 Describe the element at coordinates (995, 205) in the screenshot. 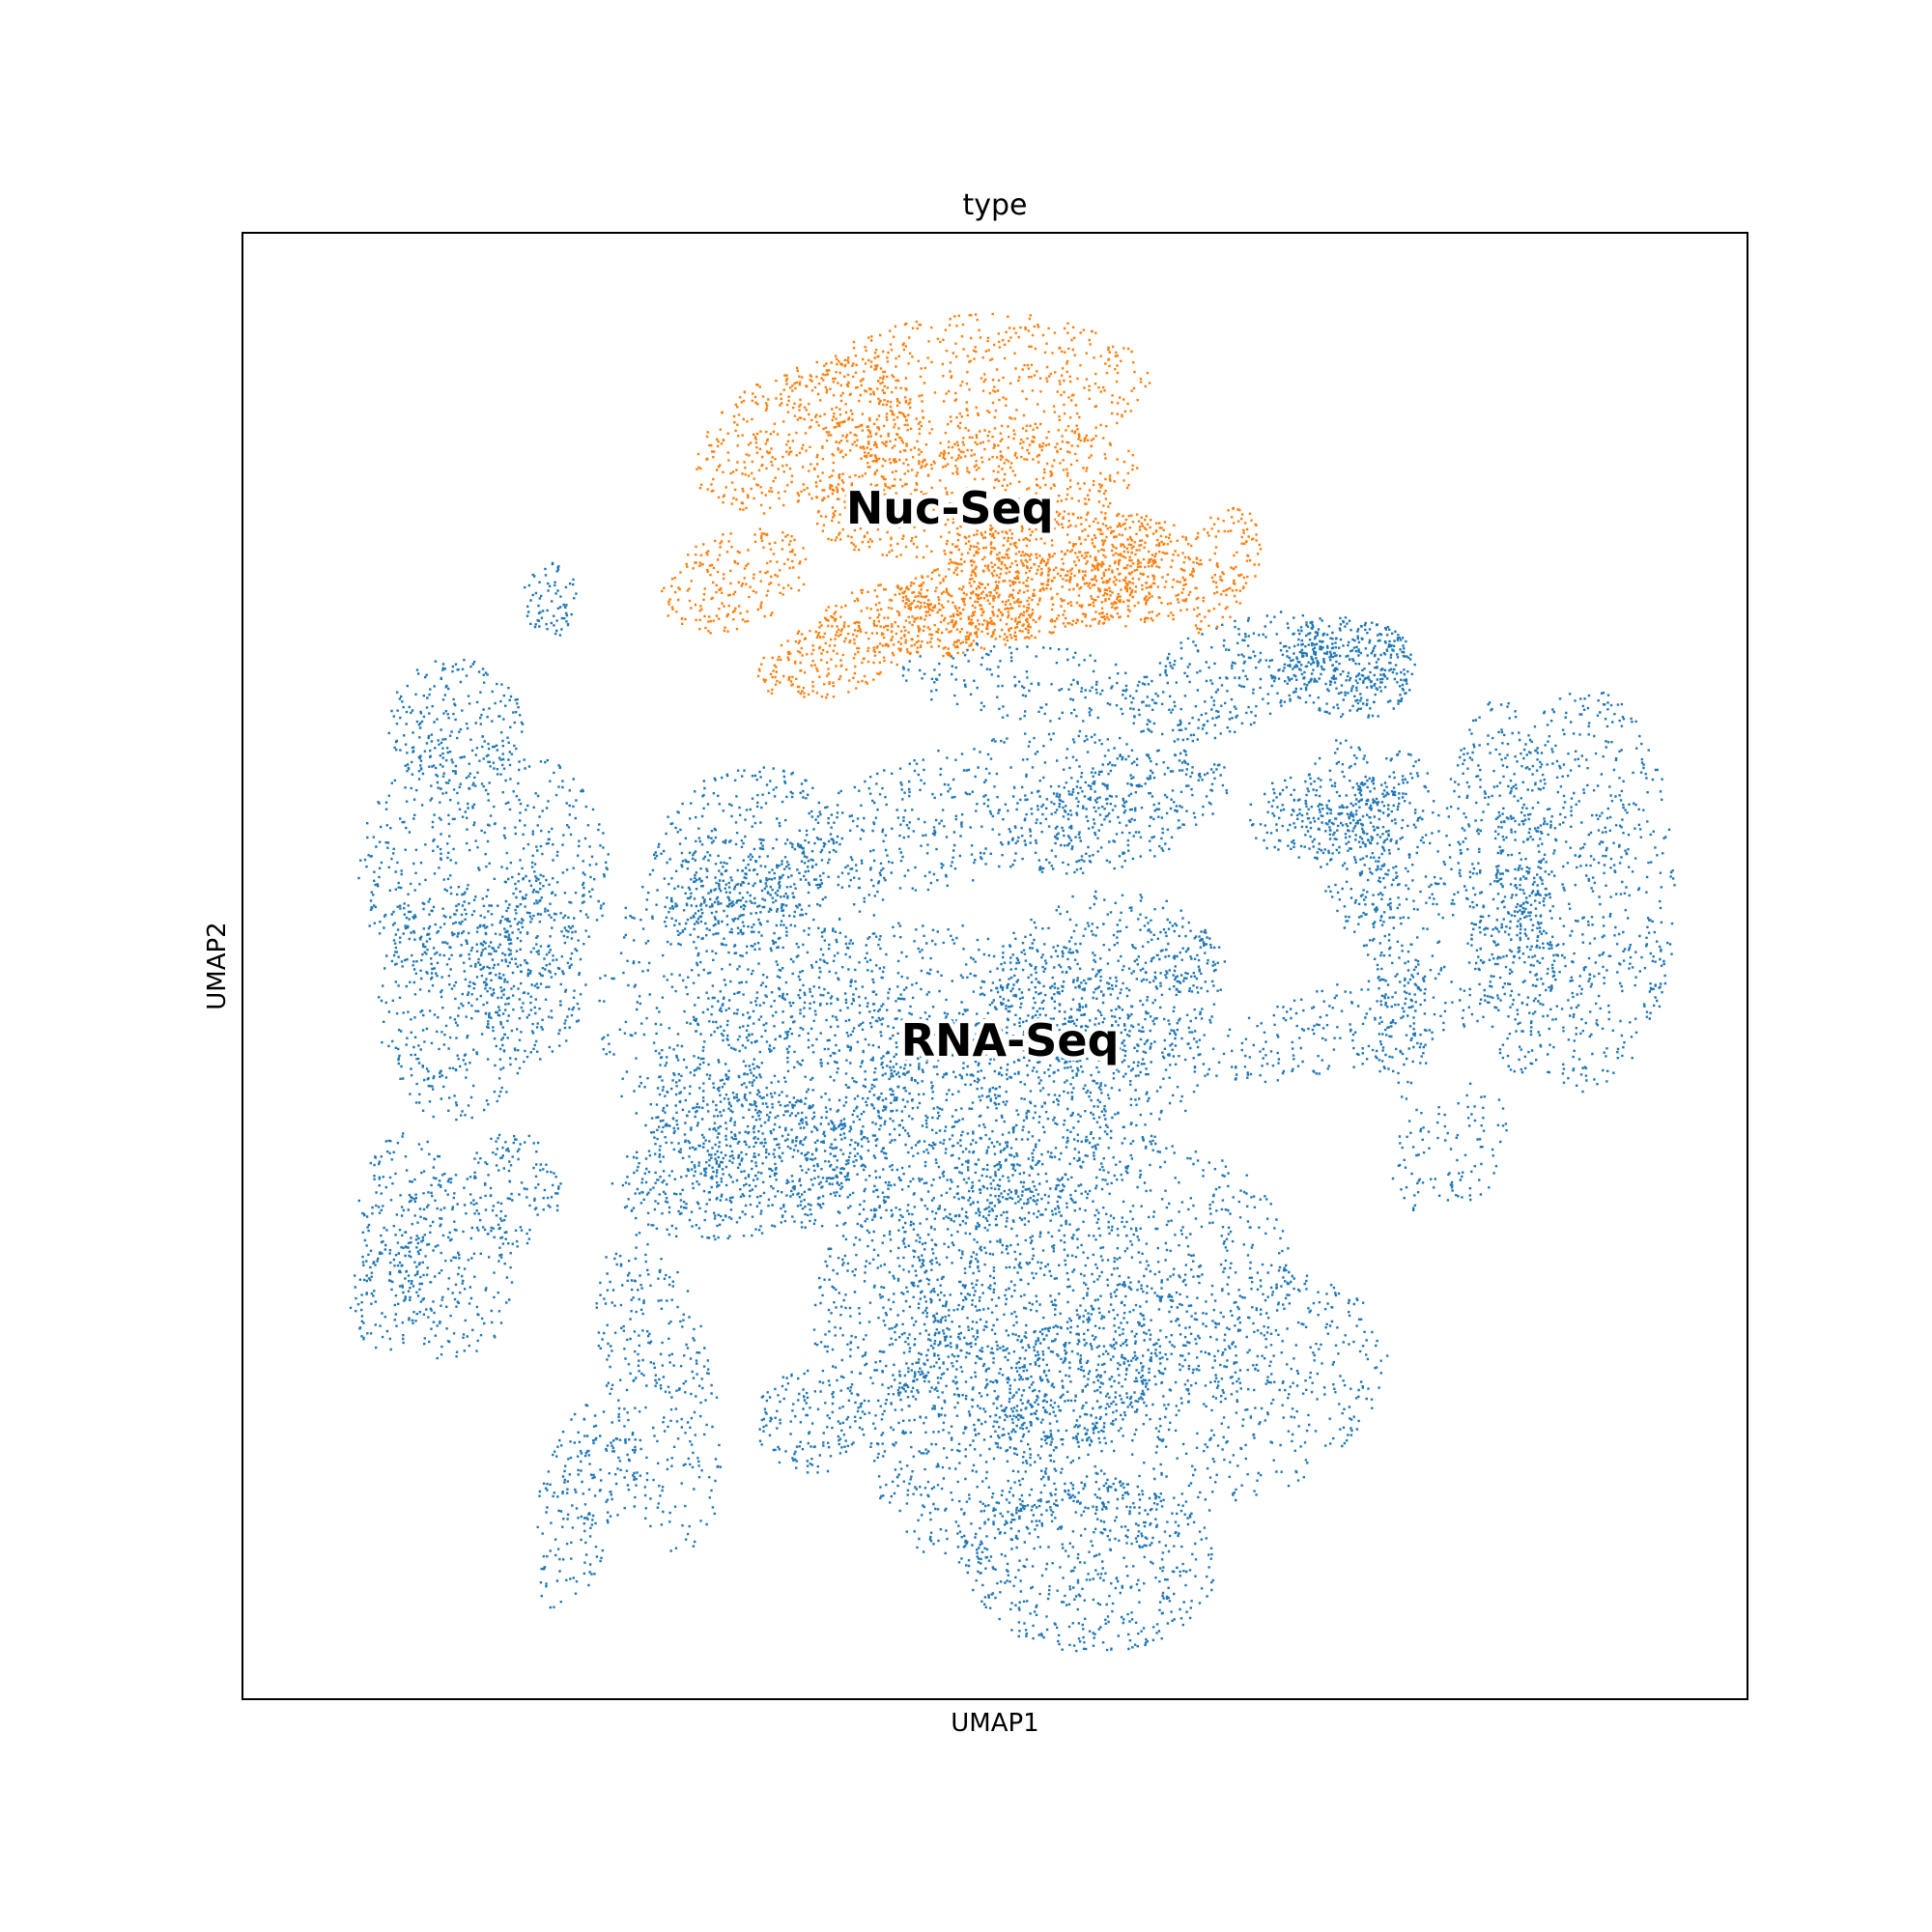

I see `chart-title: type` at that location.